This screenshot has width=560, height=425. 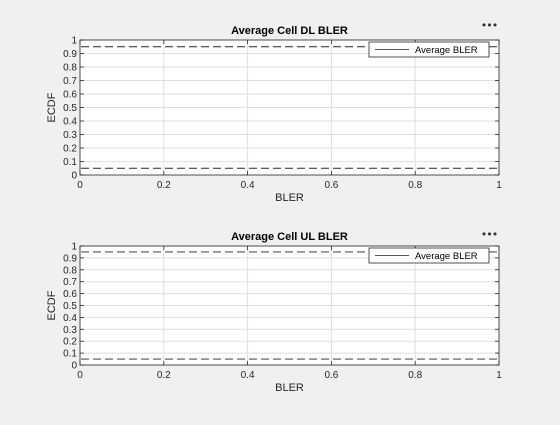 I want to click on ul-x-tick-label: 0.2, so click(x=164, y=375).